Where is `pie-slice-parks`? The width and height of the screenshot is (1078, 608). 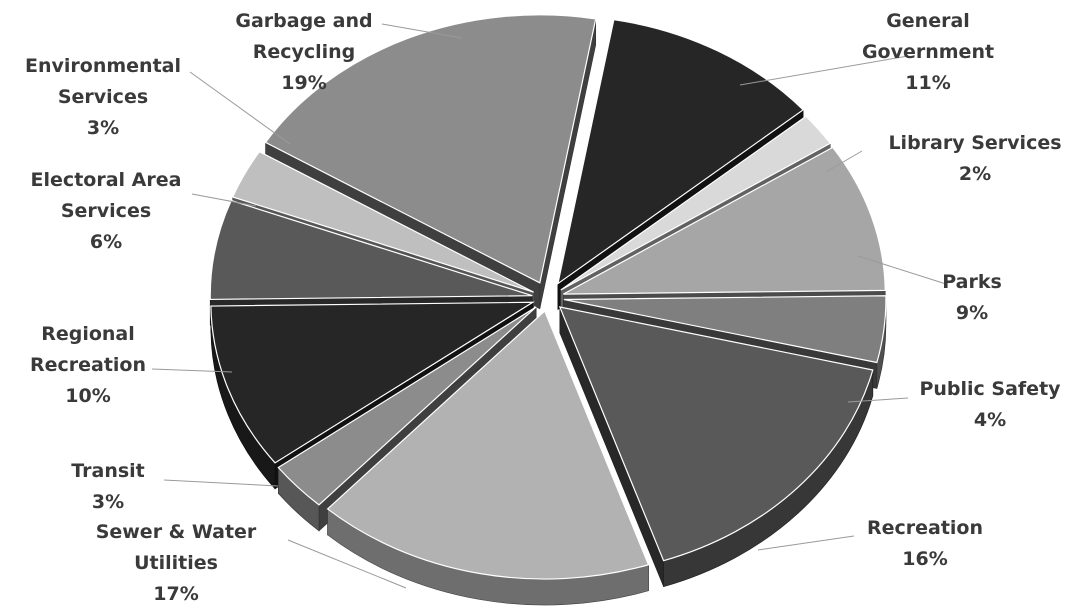 pie-slice-parks is located at coordinates (724, 220).